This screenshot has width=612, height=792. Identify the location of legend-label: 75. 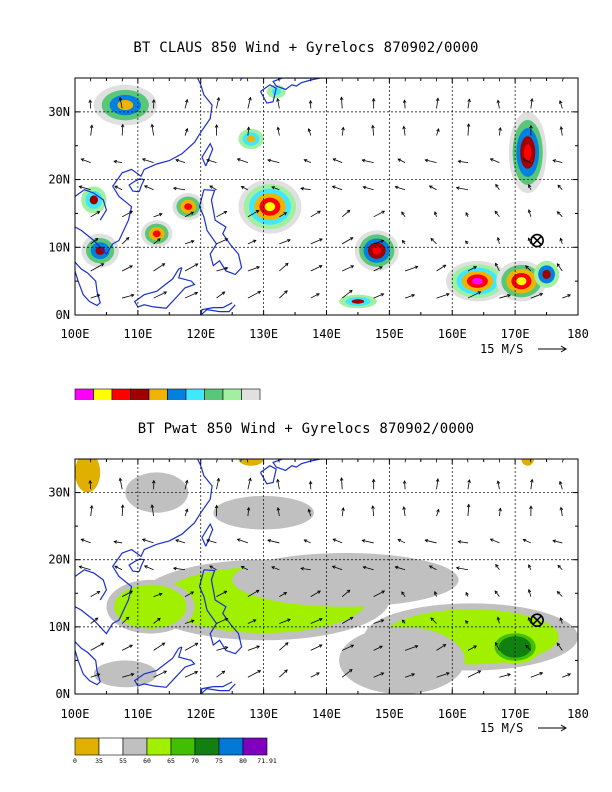
(219, 761).